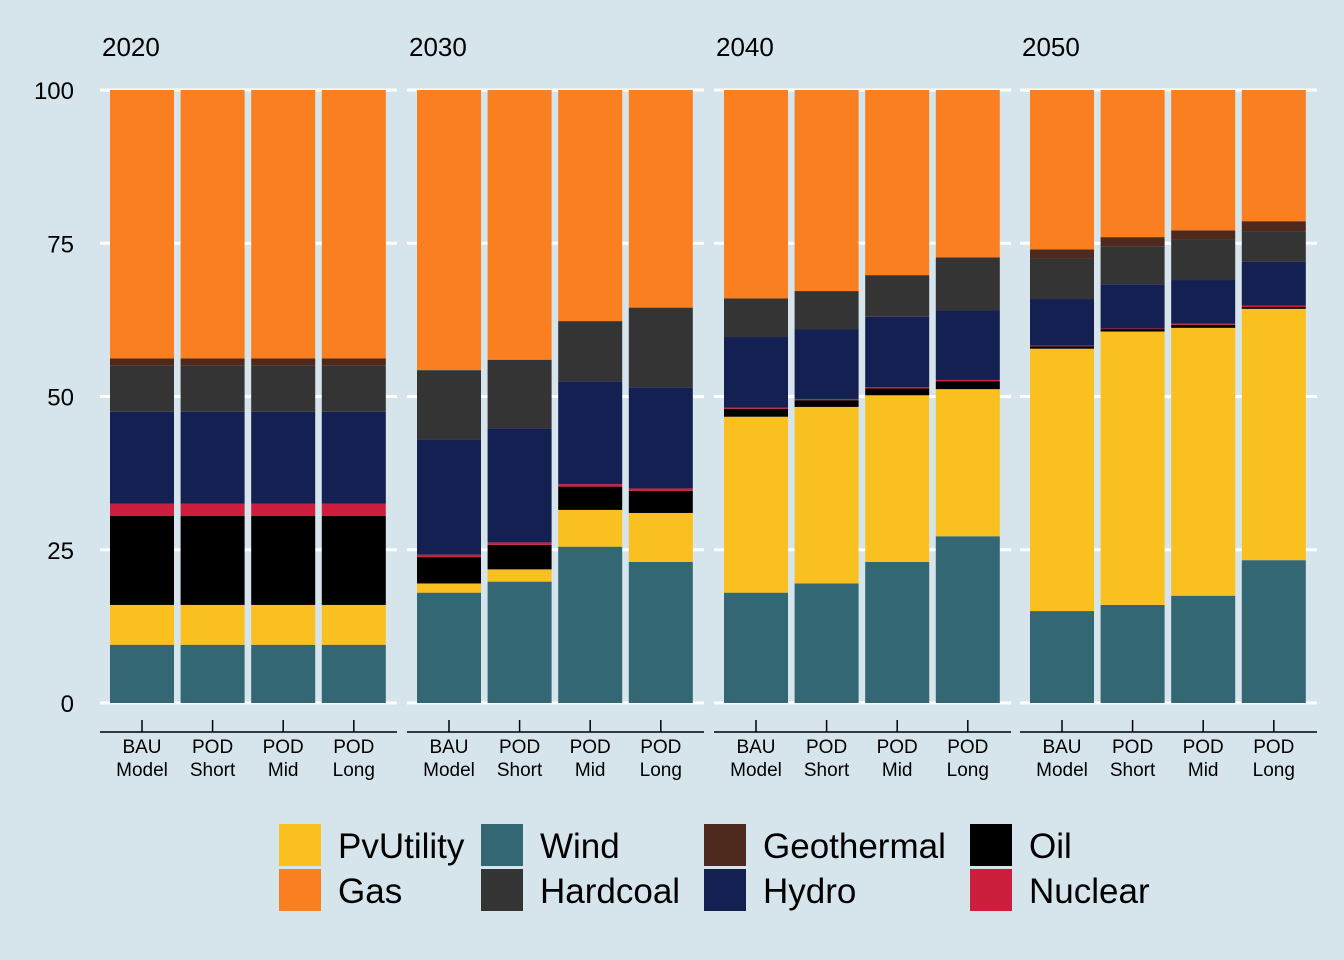 The image size is (1344, 960). I want to click on panel-title: 2040, so click(745, 47).